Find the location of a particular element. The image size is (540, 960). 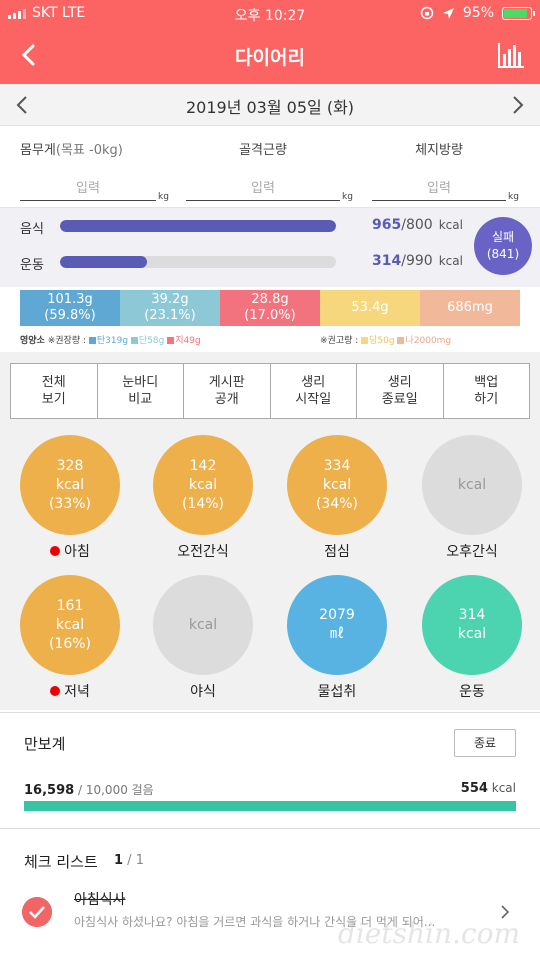

meal-late-snack: kcal 야식 is located at coordinates (203, 638).